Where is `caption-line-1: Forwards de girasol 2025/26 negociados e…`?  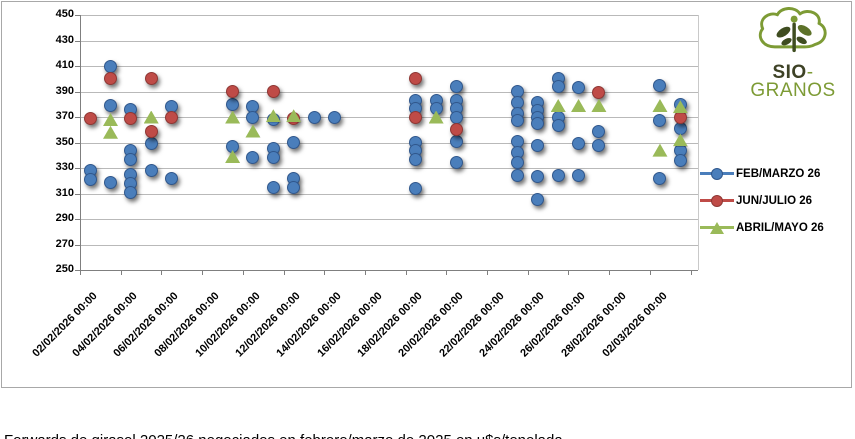
caption-line-1: Forwards de girasol 2025/26 negociados e… is located at coordinates (428, 435).